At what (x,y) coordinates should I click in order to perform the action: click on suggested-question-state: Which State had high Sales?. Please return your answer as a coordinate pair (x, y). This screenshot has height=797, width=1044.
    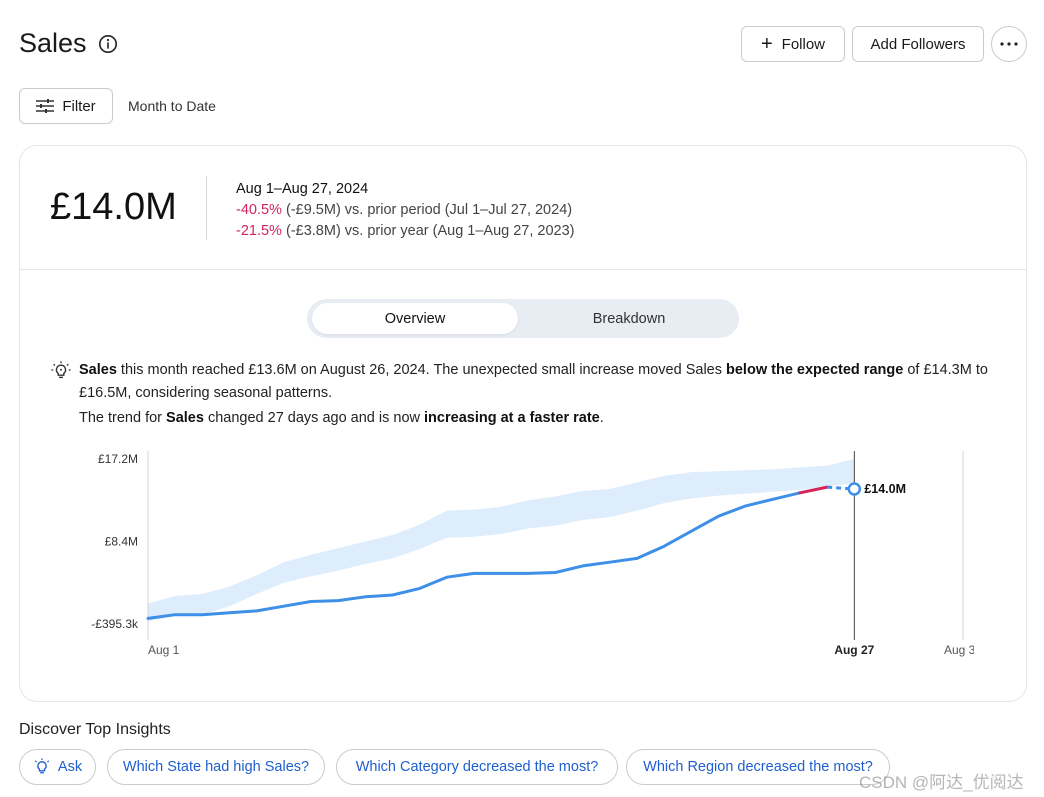
    Looking at the image, I should click on (216, 767).